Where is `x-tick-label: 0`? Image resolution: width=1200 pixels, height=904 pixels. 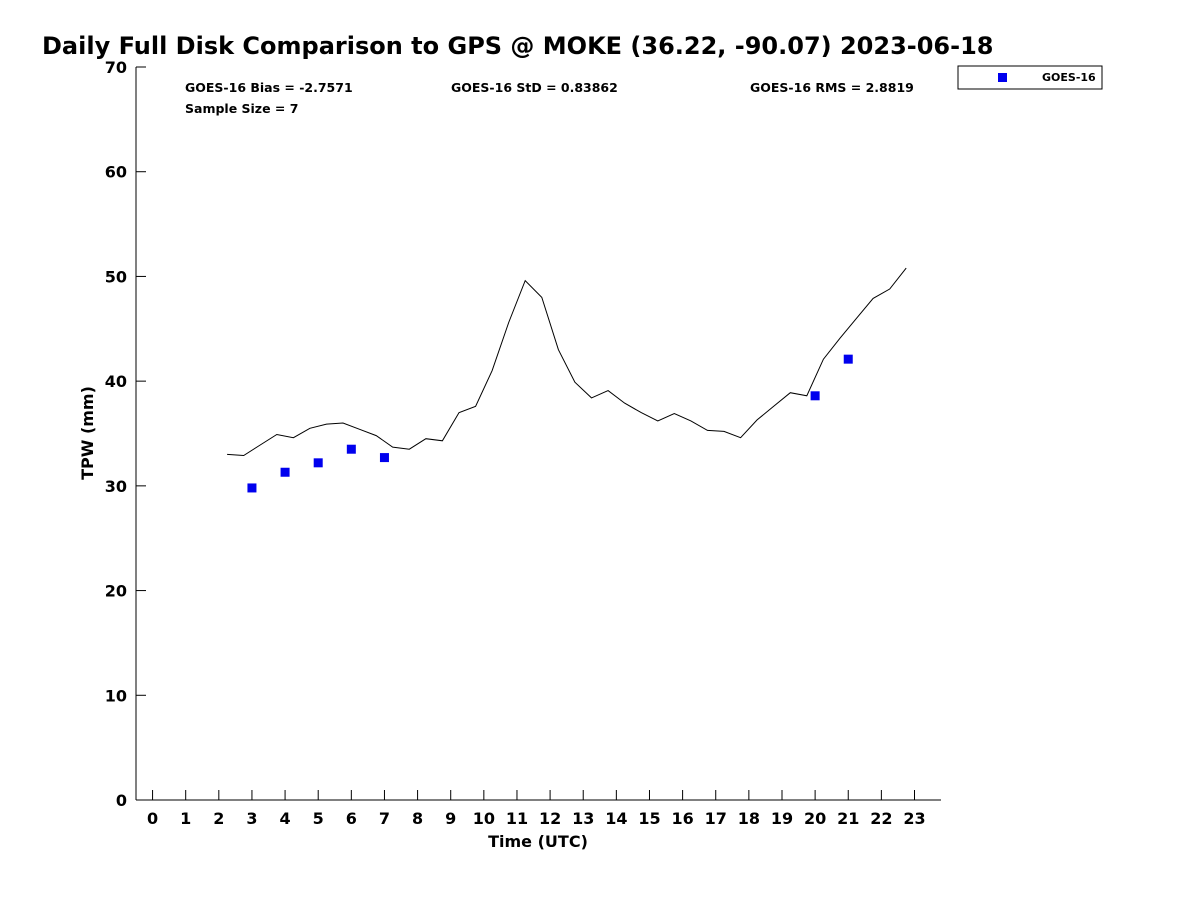 x-tick-label: 0 is located at coordinates (152, 818).